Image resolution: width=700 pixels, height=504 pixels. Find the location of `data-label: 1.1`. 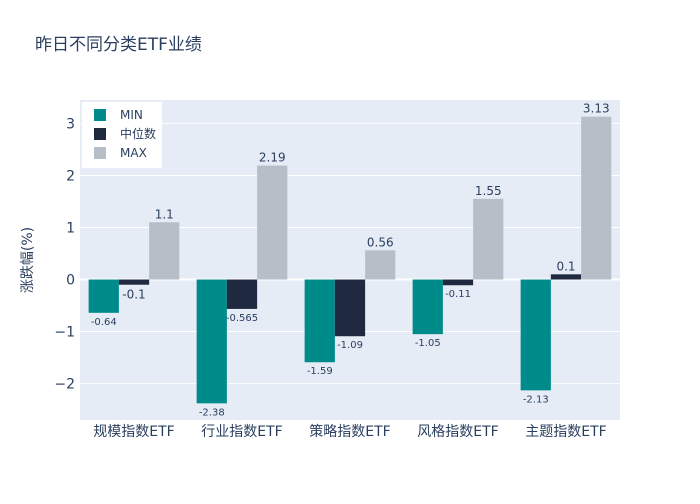

data-label: 1.1 is located at coordinates (164, 214).